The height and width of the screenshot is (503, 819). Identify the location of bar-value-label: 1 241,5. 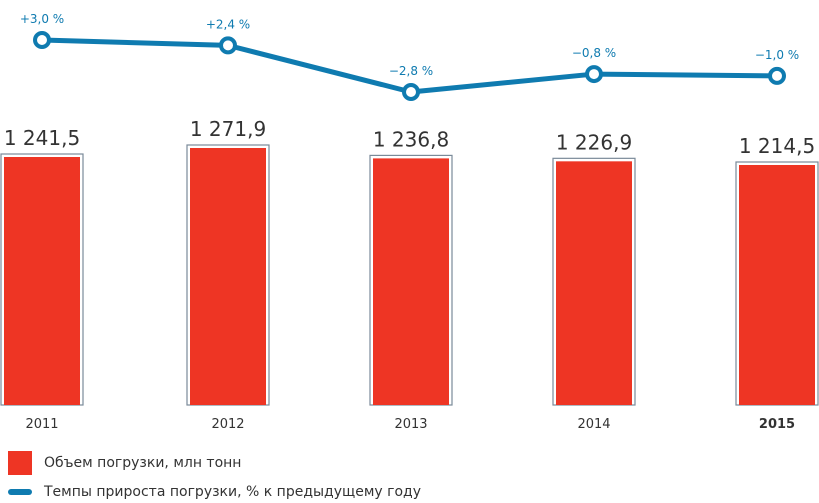
(42, 138).